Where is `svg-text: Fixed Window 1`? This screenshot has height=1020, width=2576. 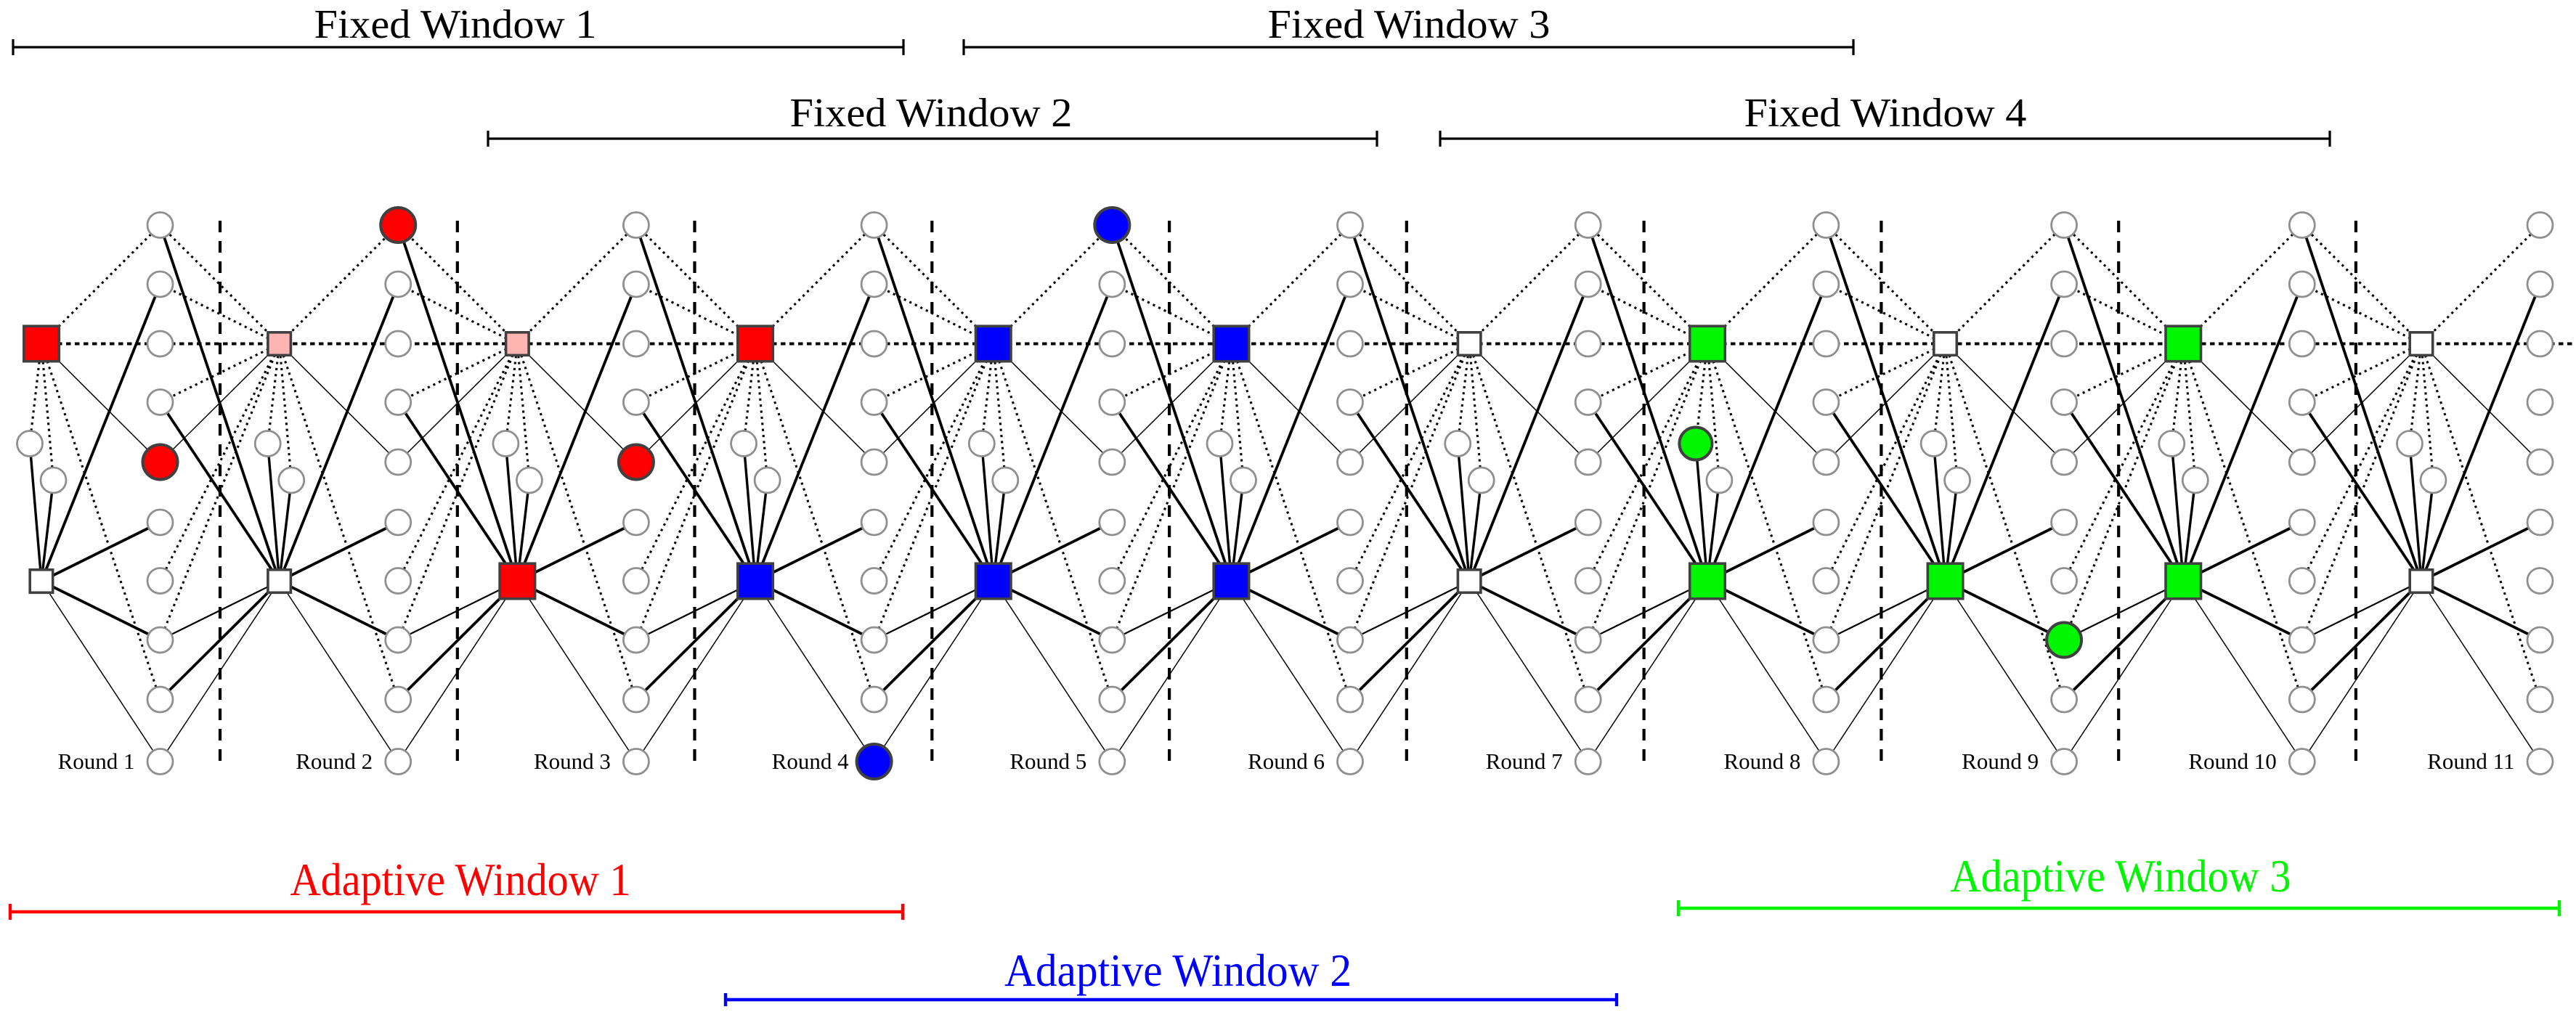 svg-text: Fixed Window 1 is located at coordinates (456, 24).